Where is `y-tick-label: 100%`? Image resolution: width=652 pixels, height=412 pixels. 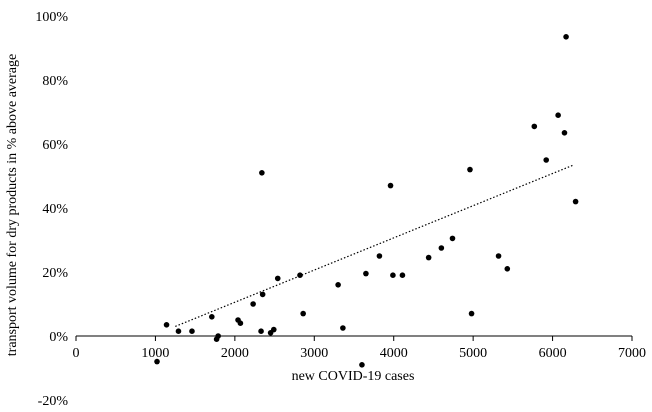 y-tick-label: 100% is located at coordinates (51, 17).